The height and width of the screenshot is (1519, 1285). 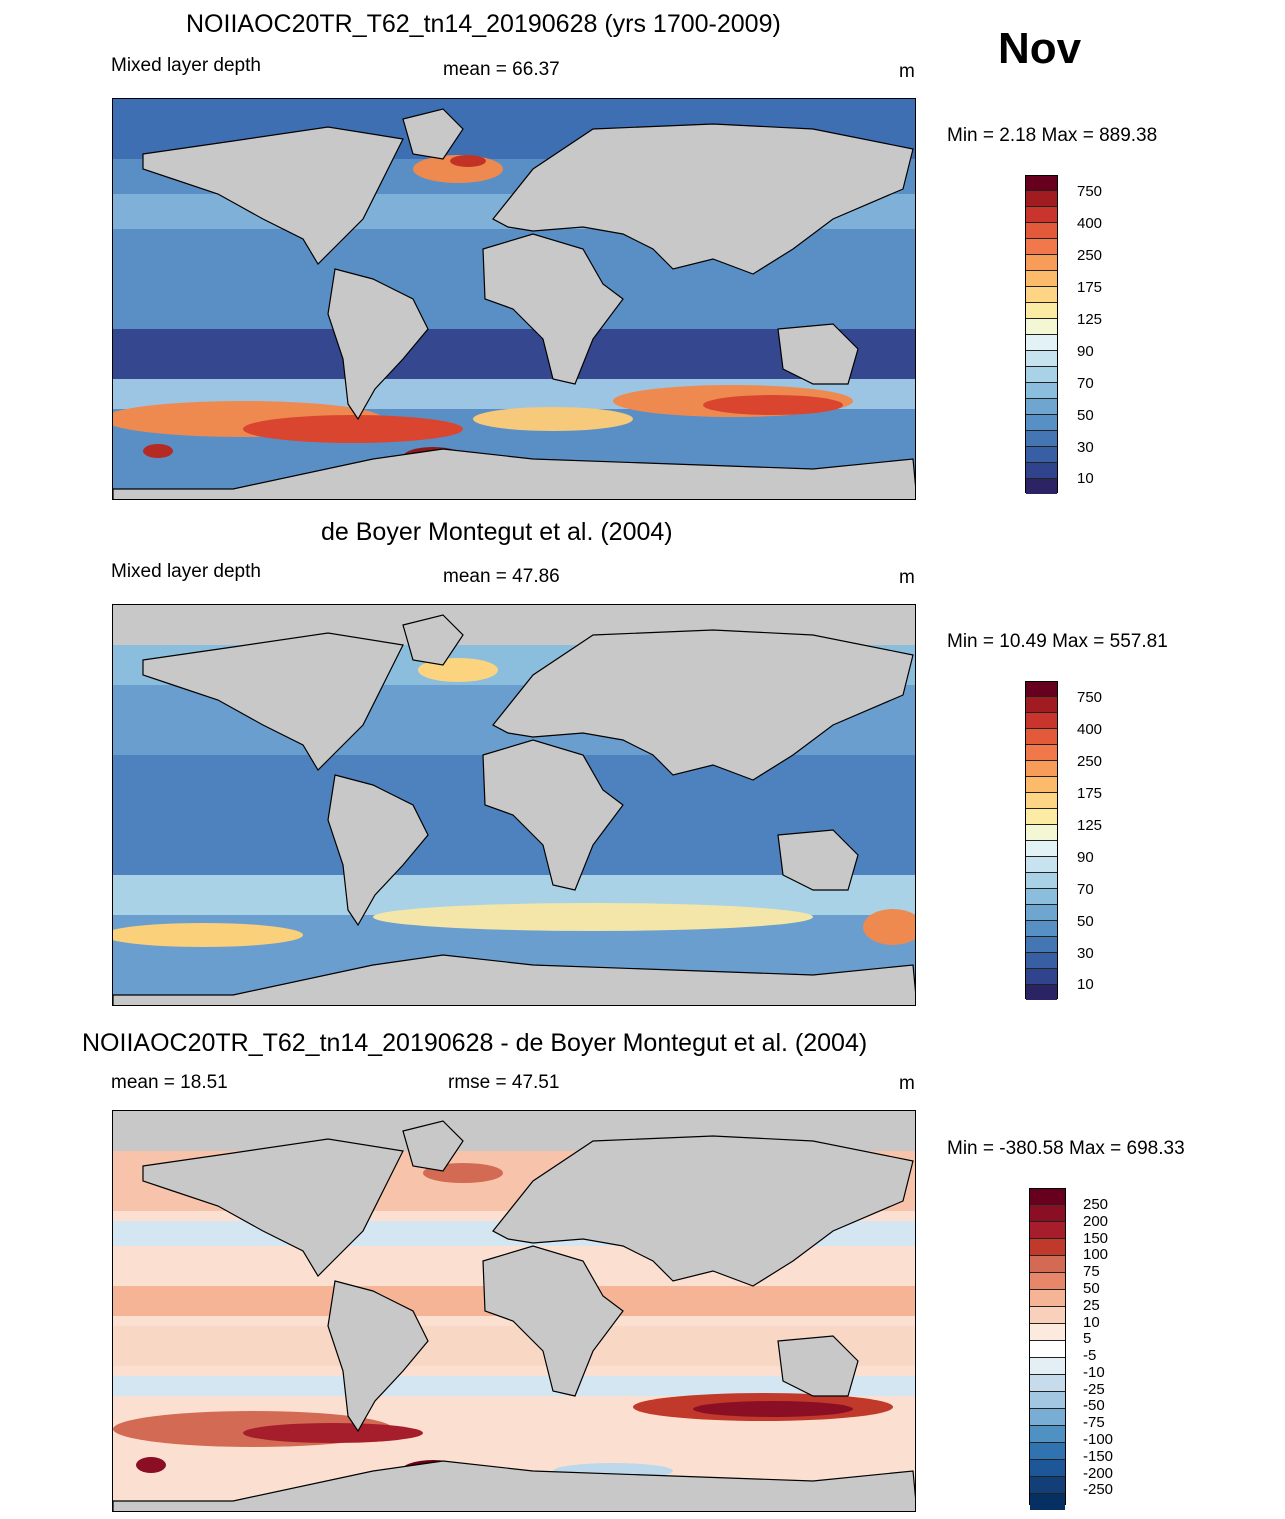 I want to click on panel3-mean: mean = 18.51, so click(x=169, y=1082).